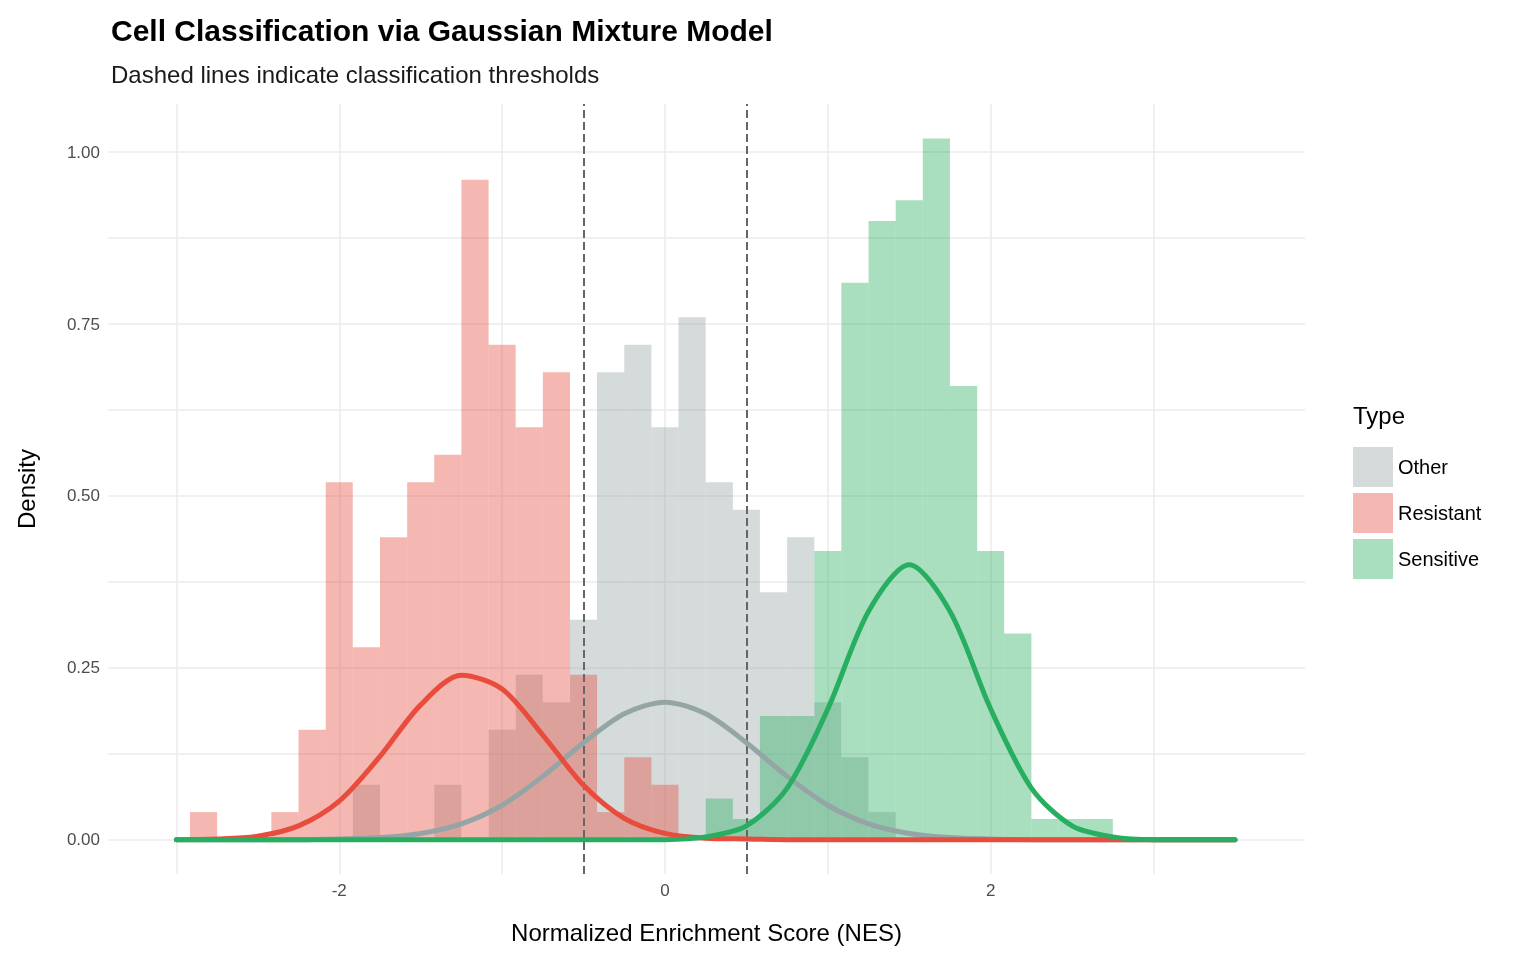 The height and width of the screenshot is (960, 1536). I want to click on legend-label: Other, so click(1423, 467).